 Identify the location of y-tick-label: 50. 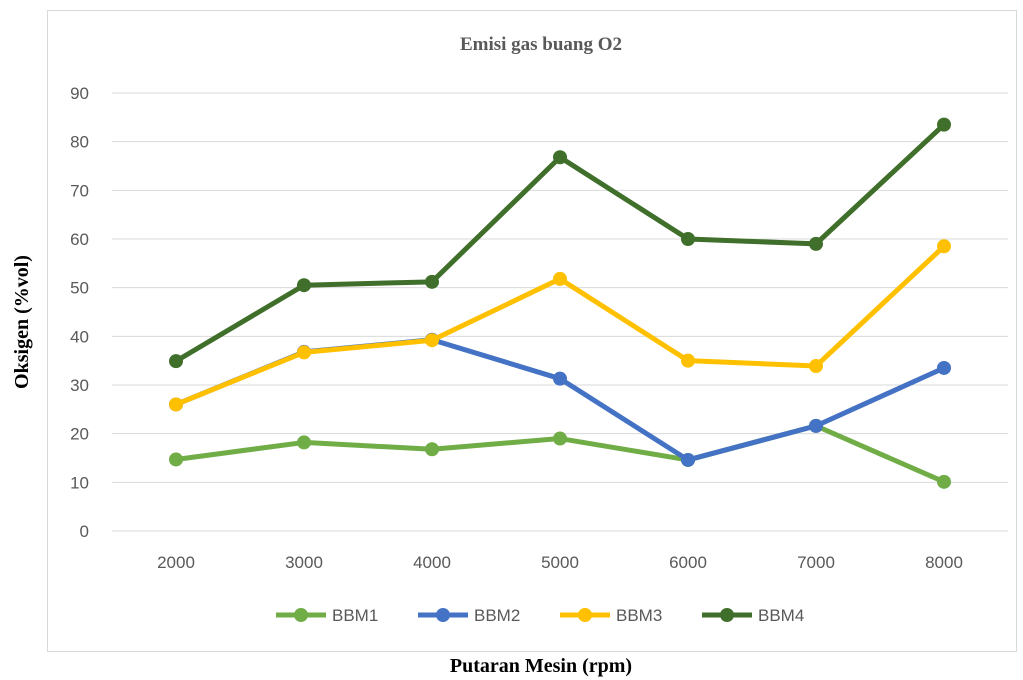
(79, 288).